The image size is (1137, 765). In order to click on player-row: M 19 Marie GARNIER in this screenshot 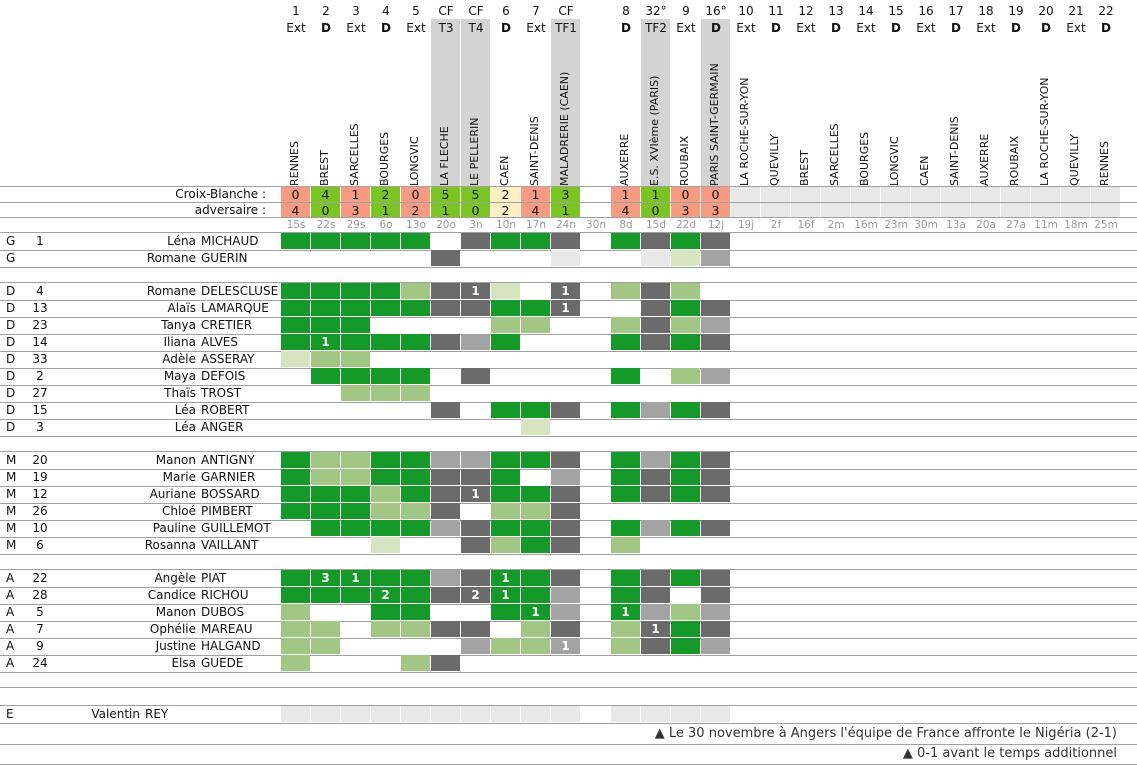, I will do `click(568, 477)`.